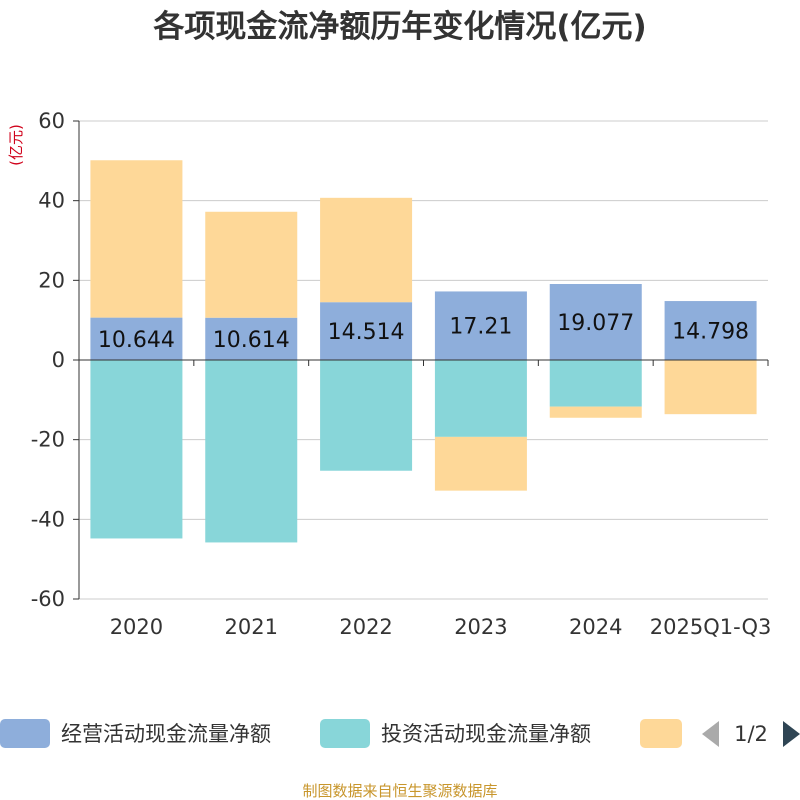 Image resolution: width=800 pixels, height=800 pixels. What do you see at coordinates (365, 627) in the screenshot?
I see `x-tick-label: 2022` at bounding box center [365, 627].